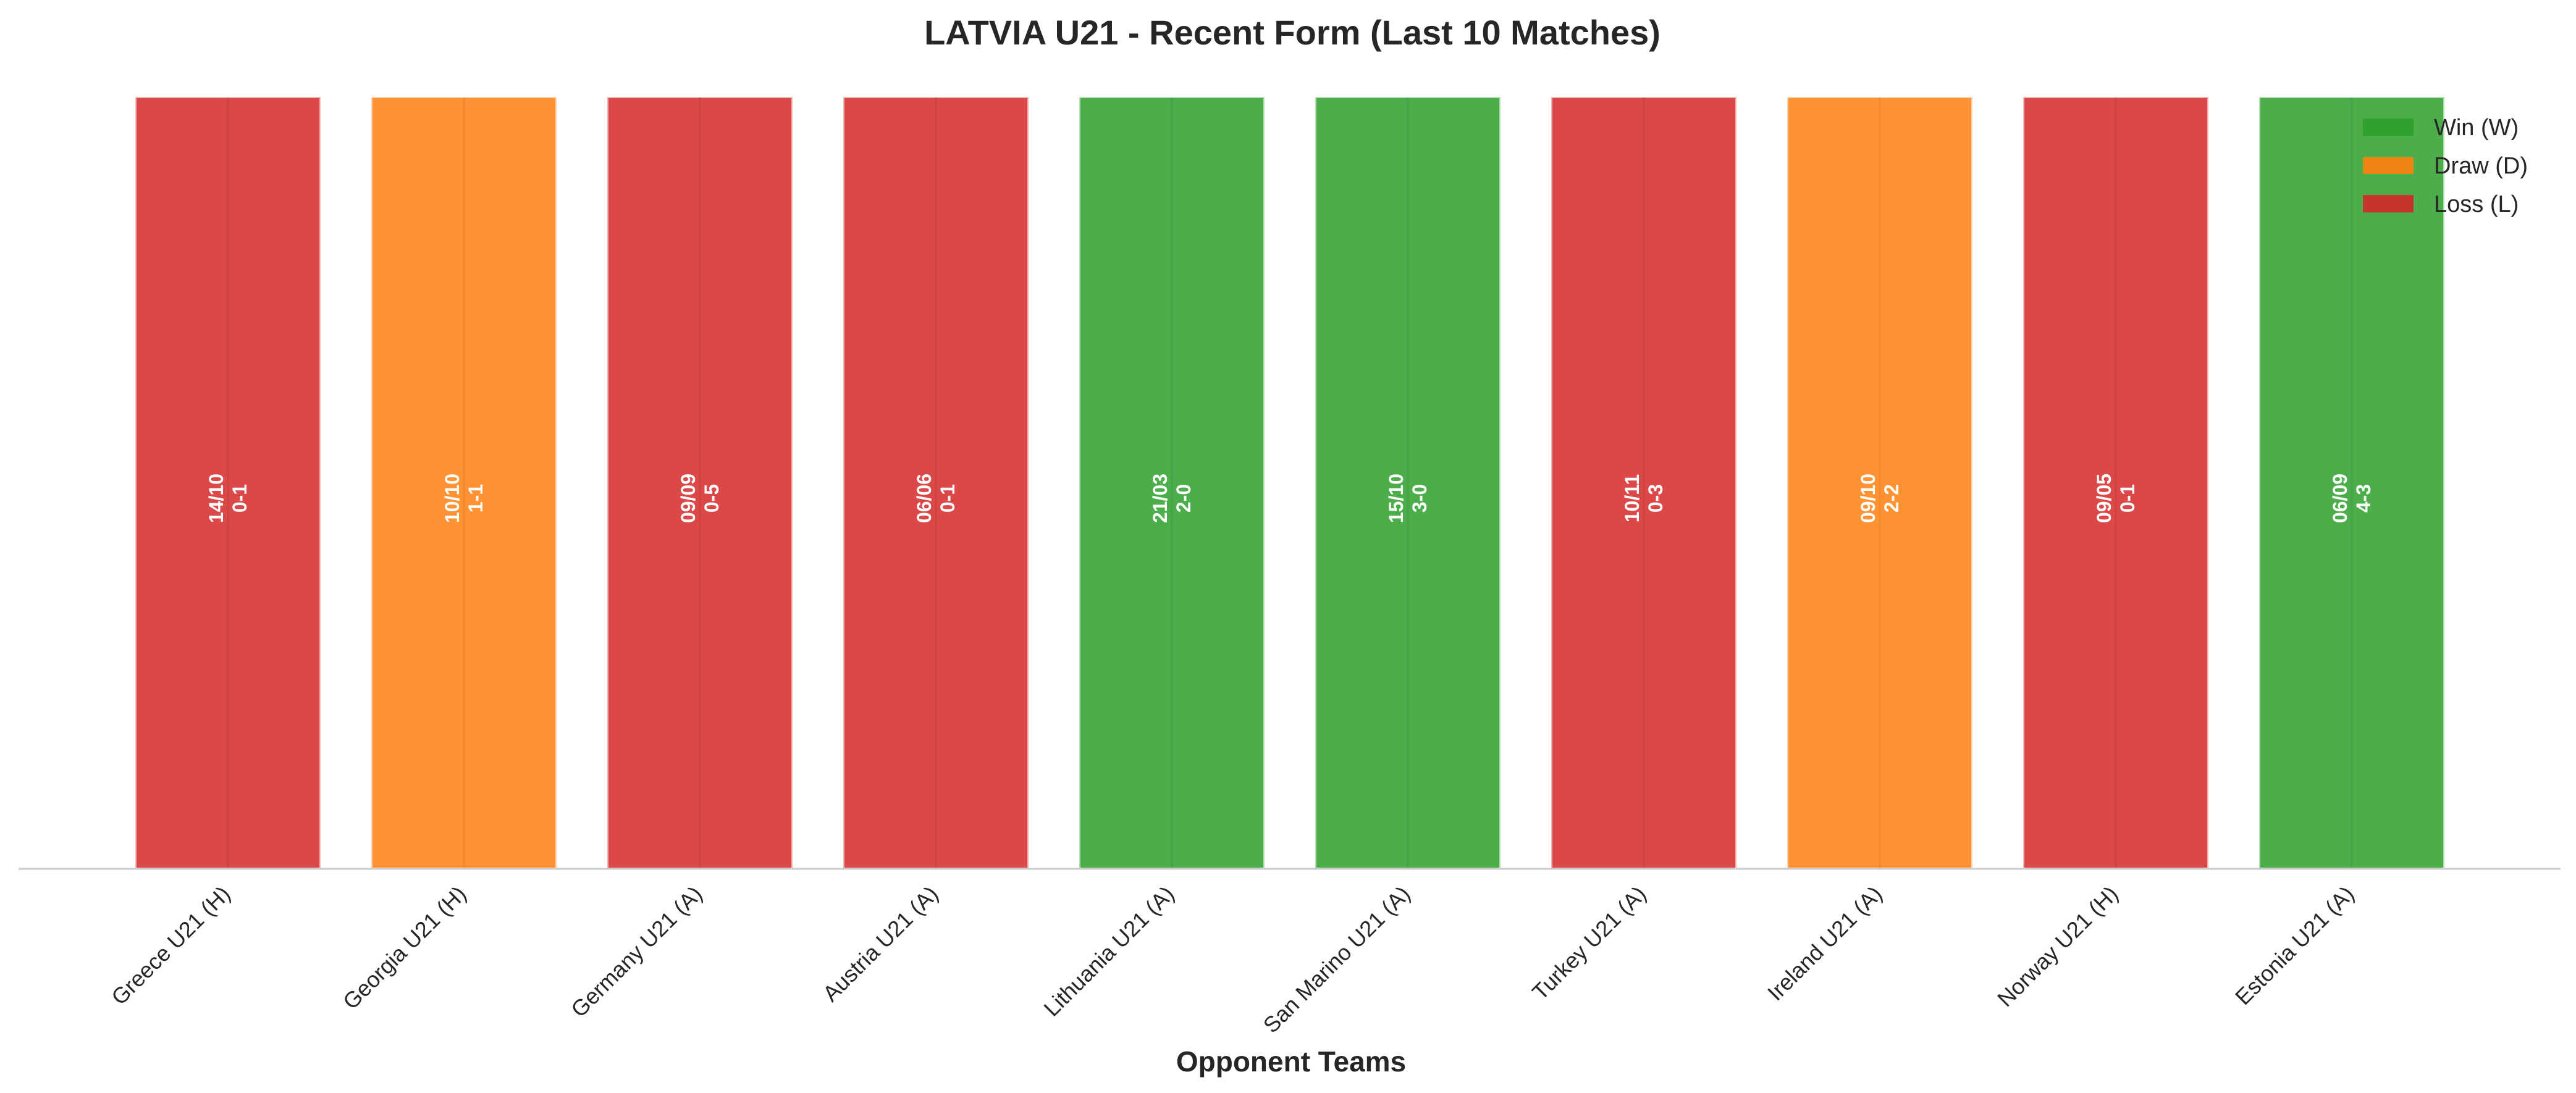 This screenshot has height=1093, width=2576. I want to click on bar-score-label: 2-0, so click(1183, 498).